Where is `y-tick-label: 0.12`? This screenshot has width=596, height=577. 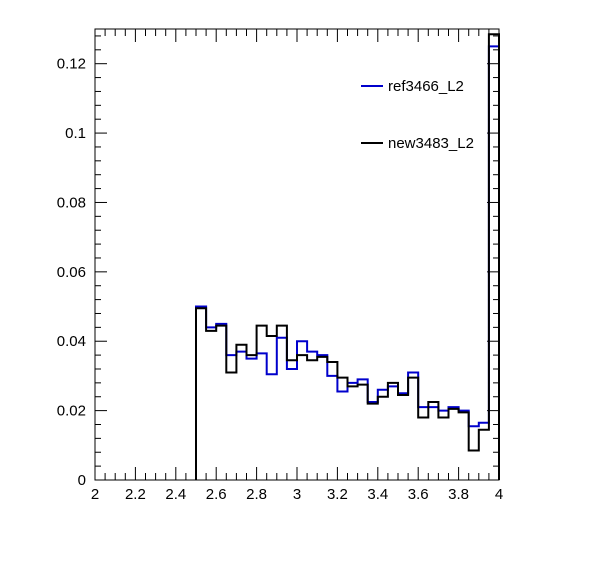 y-tick-label: 0.12 is located at coordinates (71, 64).